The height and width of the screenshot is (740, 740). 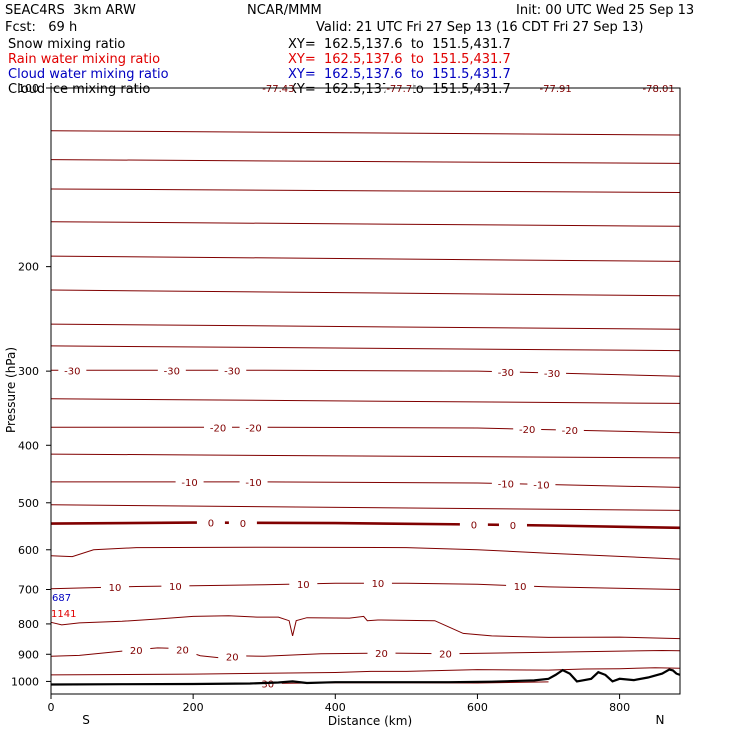 I want to click on field-xy-rain: XY= 162.5,137.6 to 151.5,431.7, so click(x=399, y=59).